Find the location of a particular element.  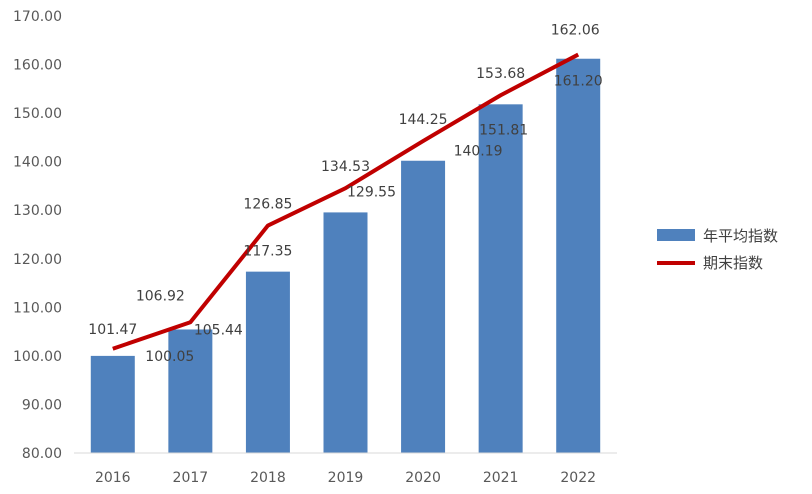

legend-bar-label: 年平均指数 is located at coordinates (740, 236).